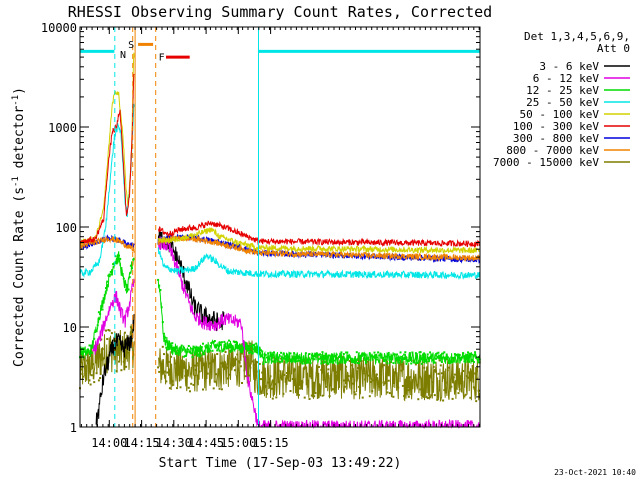 This screenshot has height=480, width=640. Describe the element at coordinates (123, 55) in the screenshot. I see `flag-label-night: N` at that location.